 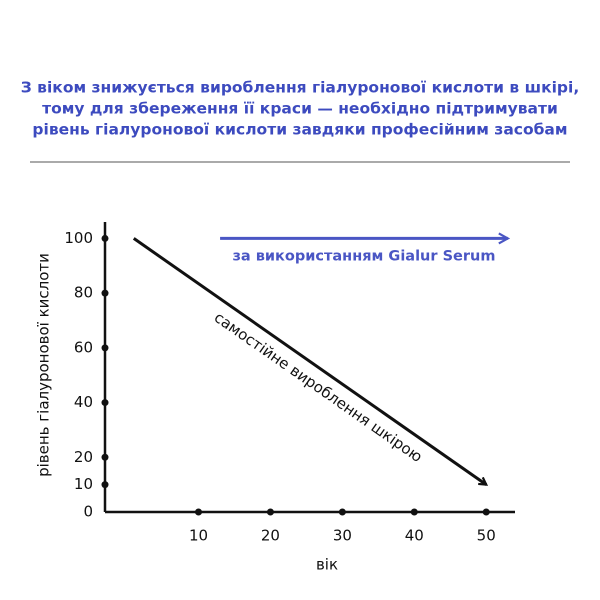 What do you see at coordinates (327, 565) in the screenshot?
I see `x-axis-label: вік` at bounding box center [327, 565].